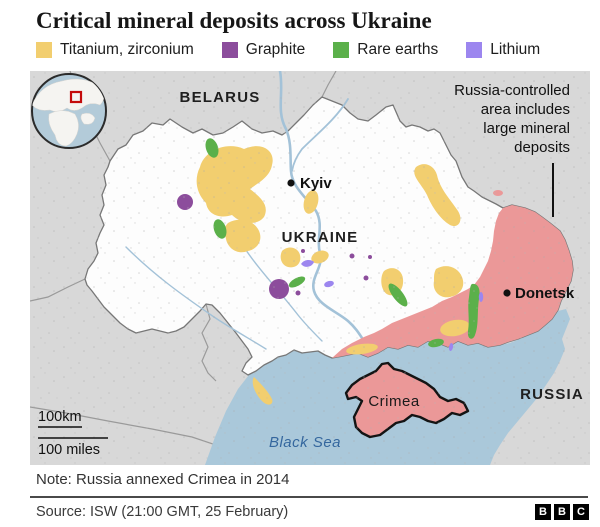 This screenshot has width=600, height=527. I want to click on legend-label: Graphite, so click(275, 49).